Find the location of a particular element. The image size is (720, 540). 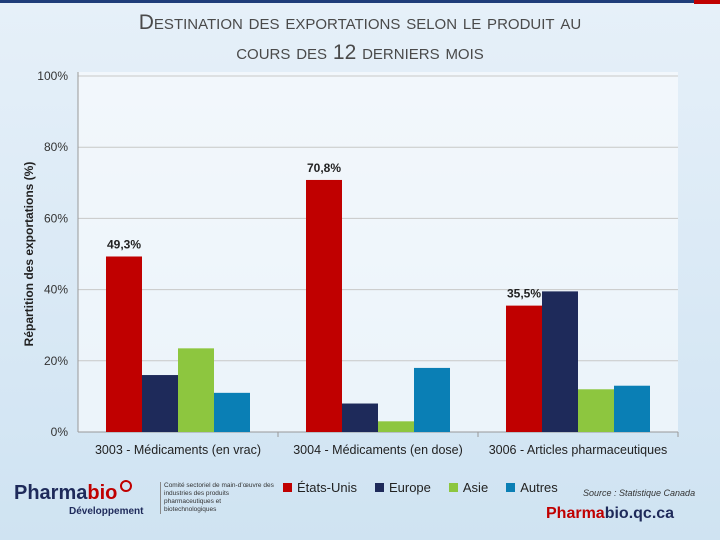

legend-item-asie: Asie is located at coordinates (468, 487).